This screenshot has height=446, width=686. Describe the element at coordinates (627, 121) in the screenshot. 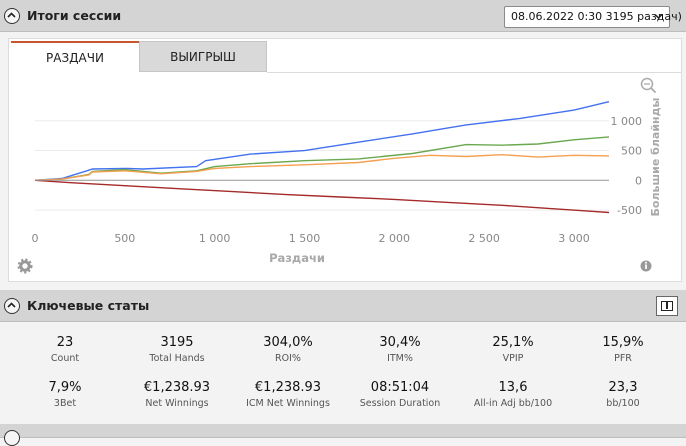

I see `y-tick-label: 1 000` at that location.